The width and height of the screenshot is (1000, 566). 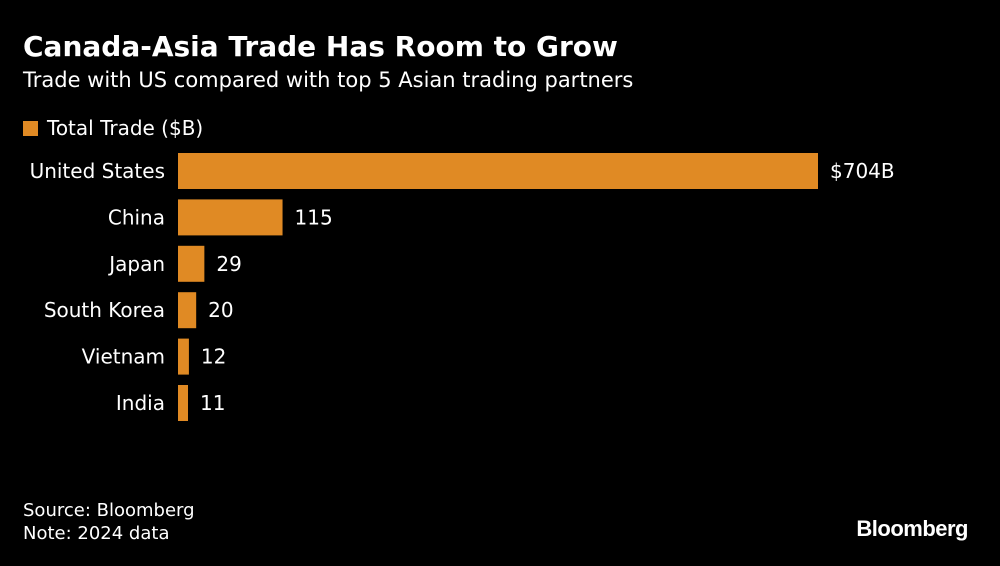 I want to click on data-label: 29, so click(x=228, y=264).